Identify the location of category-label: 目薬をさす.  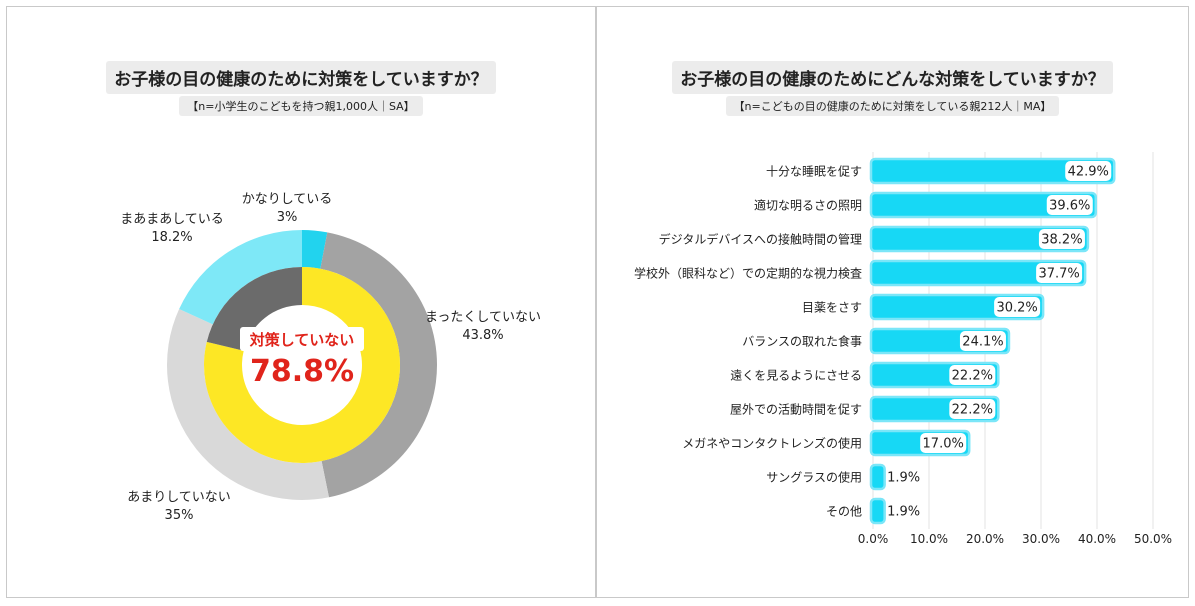
(832, 308).